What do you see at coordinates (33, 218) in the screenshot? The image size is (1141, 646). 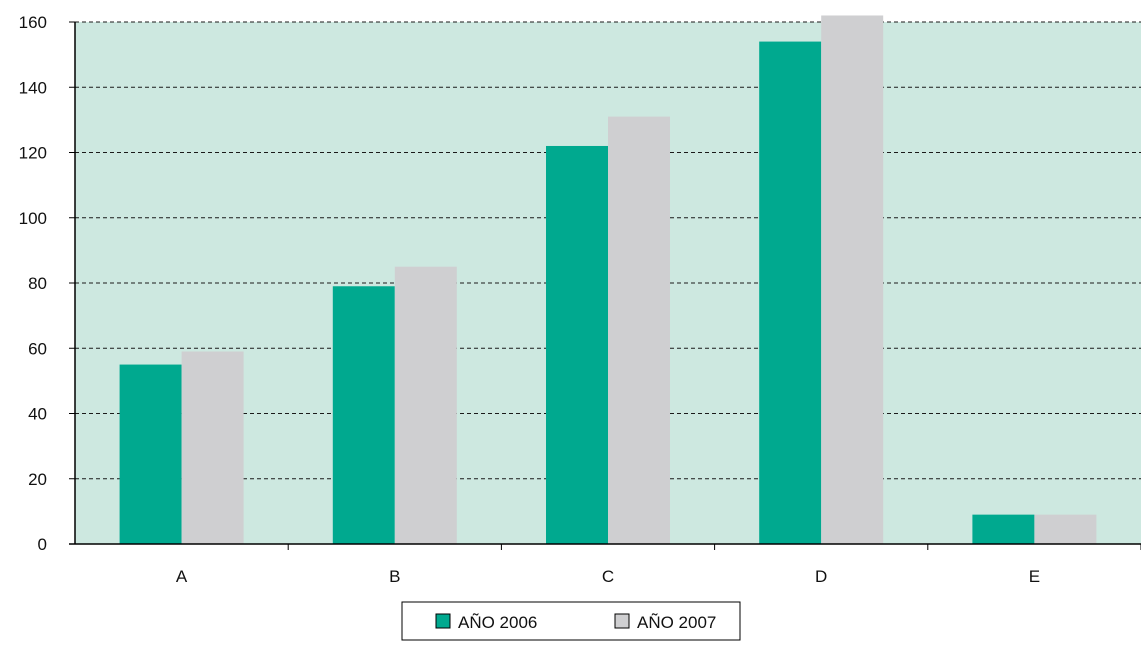 I see `y-tick-label: 100` at bounding box center [33, 218].